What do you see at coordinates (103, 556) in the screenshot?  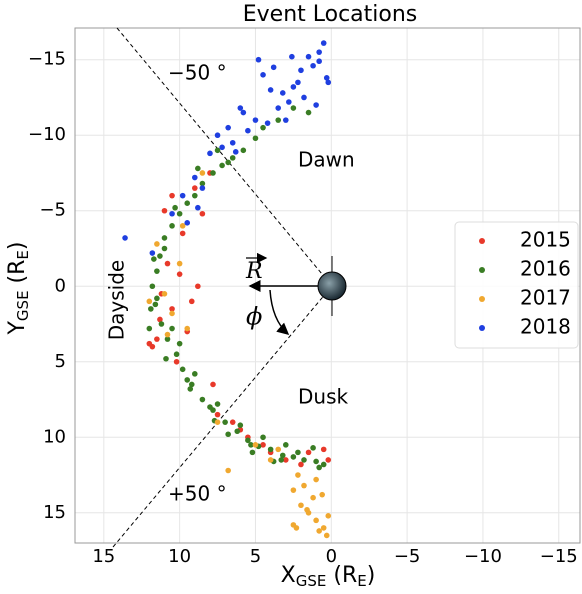 I see `x-tick-label: 15` at bounding box center [103, 556].